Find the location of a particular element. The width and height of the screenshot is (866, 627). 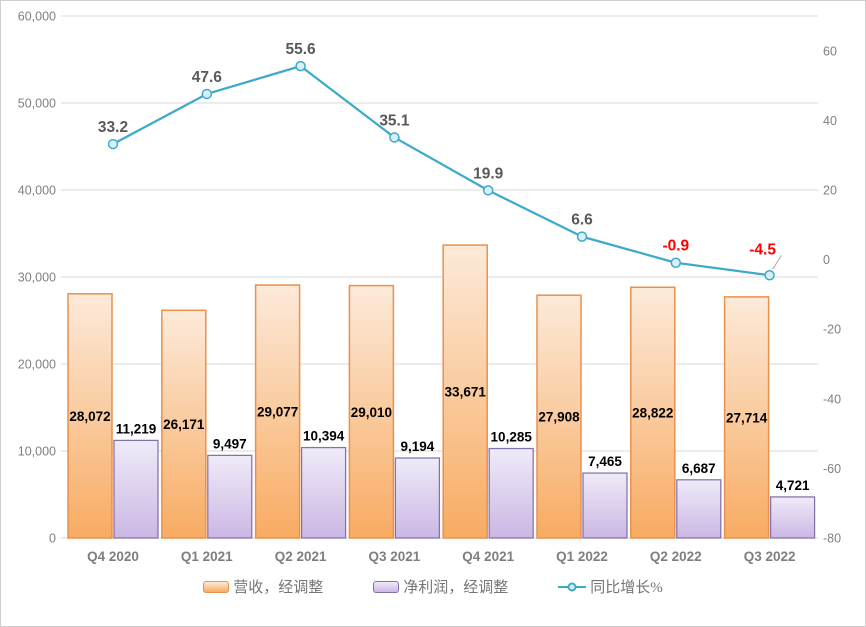

left-axis-tick-label: 50,000 is located at coordinates (37, 104).